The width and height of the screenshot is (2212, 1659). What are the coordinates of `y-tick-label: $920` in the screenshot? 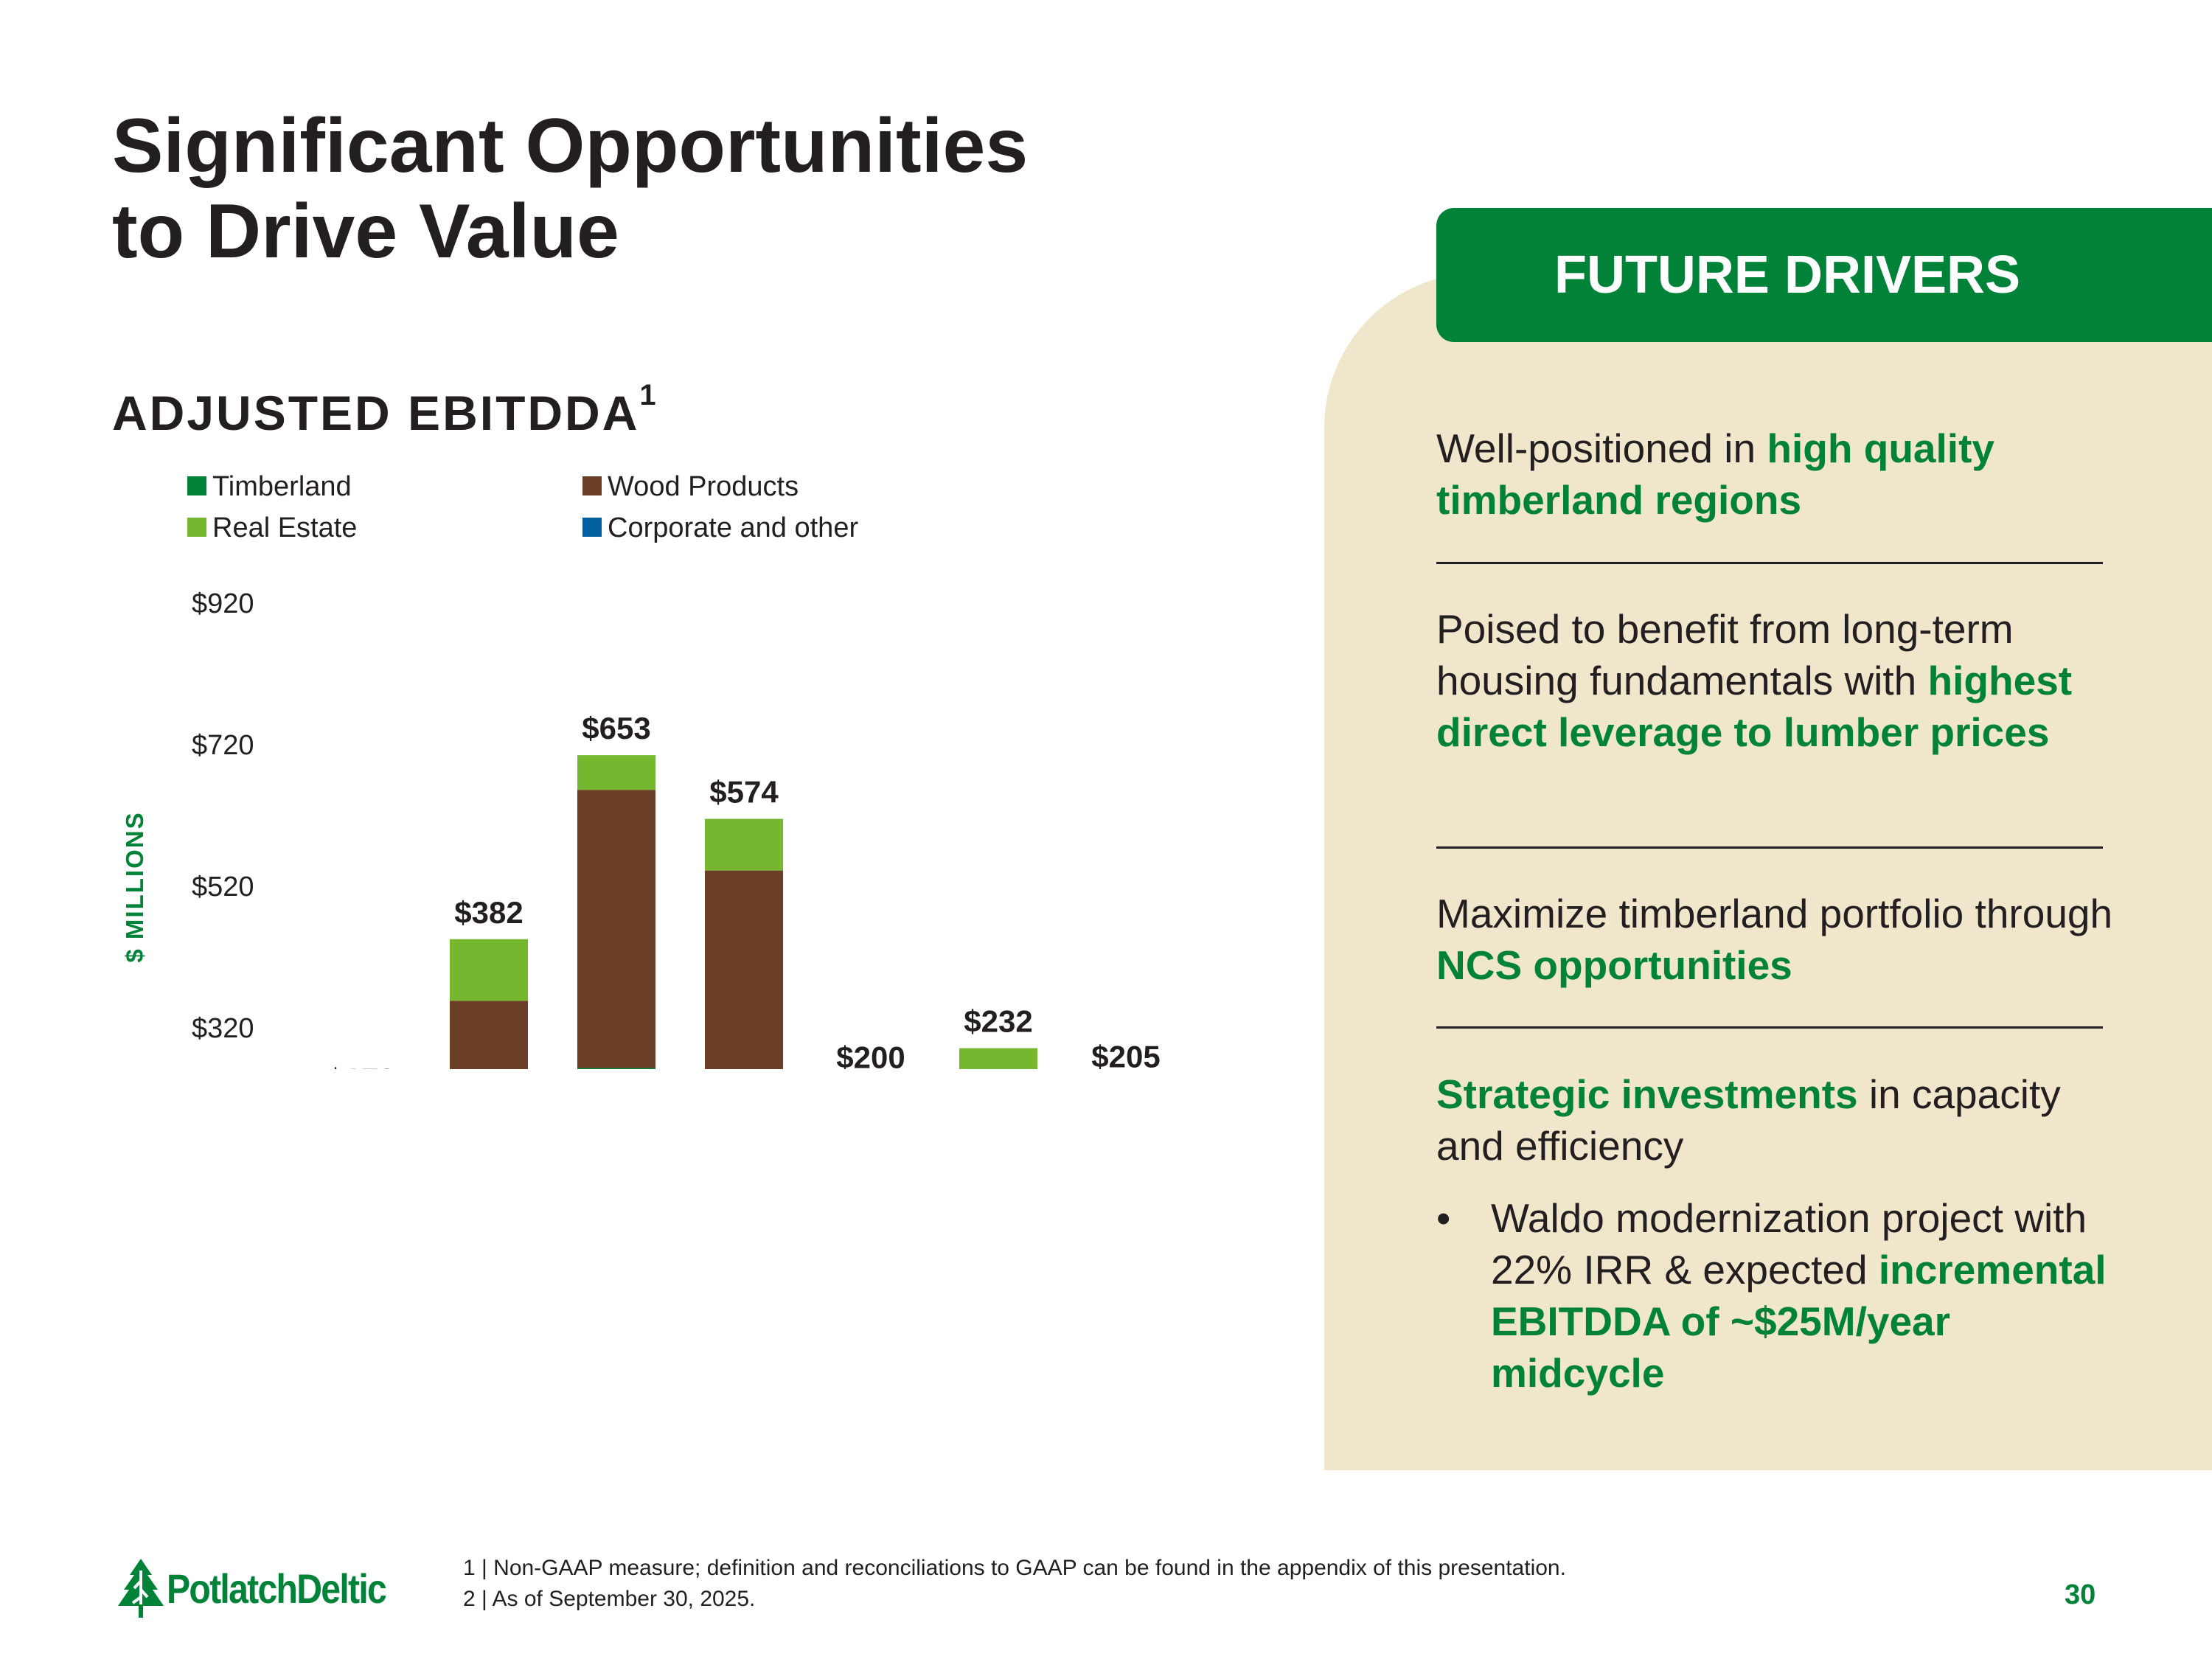 It's located at (223, 603).